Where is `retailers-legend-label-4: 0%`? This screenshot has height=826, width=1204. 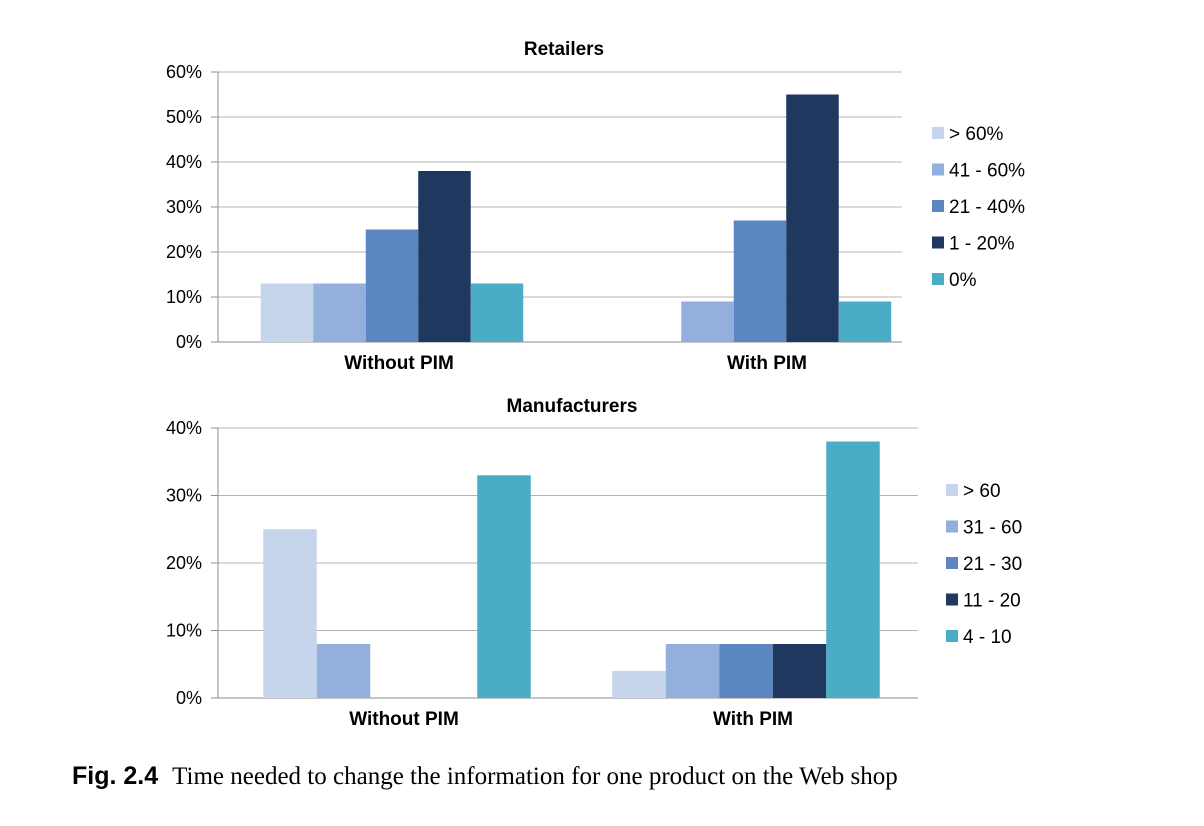 retailers-legend-label-4: 0% is located at coordinates (963, 280).